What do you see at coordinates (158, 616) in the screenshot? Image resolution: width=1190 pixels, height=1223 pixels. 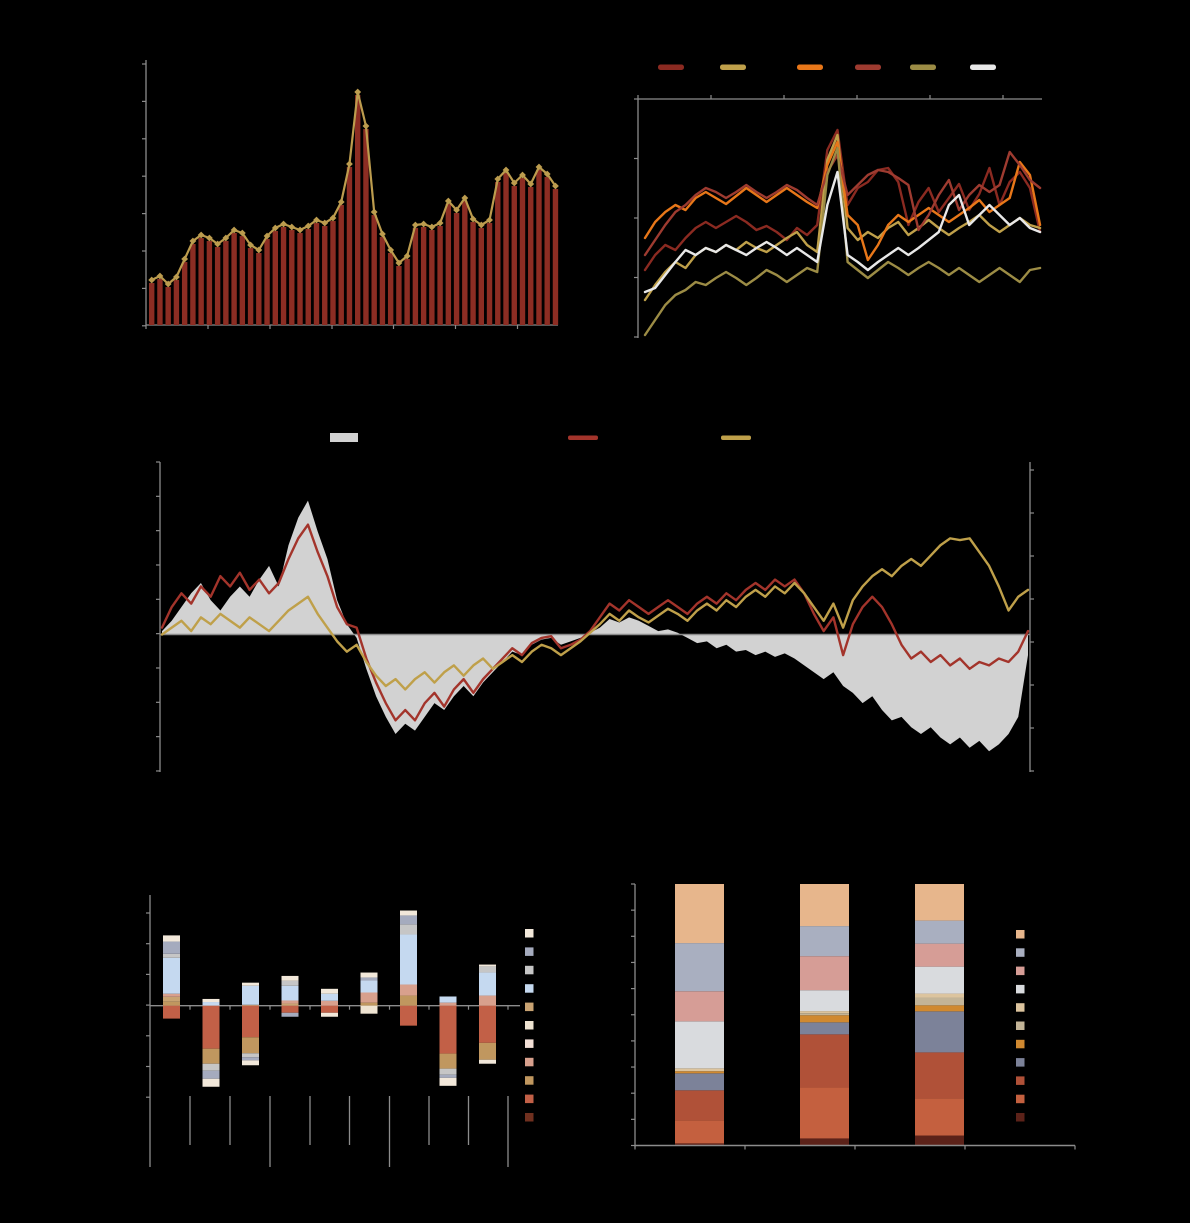 I see `y-axis-left` at bounding box center [158, 616].